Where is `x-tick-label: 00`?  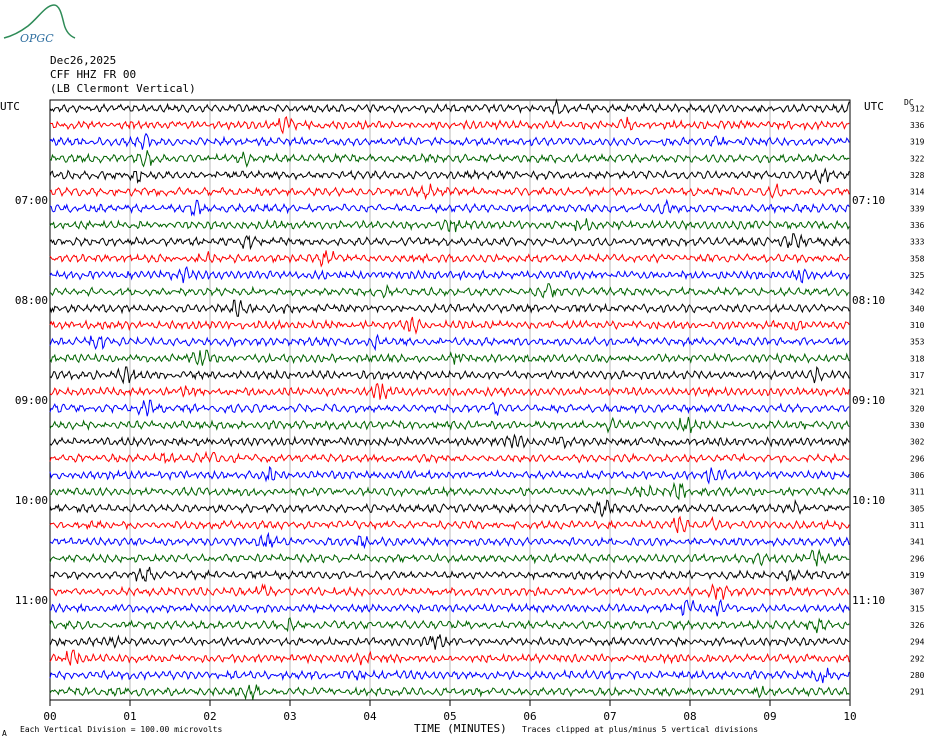
x-tick-label: 00 is located at coordinates (49, 716).